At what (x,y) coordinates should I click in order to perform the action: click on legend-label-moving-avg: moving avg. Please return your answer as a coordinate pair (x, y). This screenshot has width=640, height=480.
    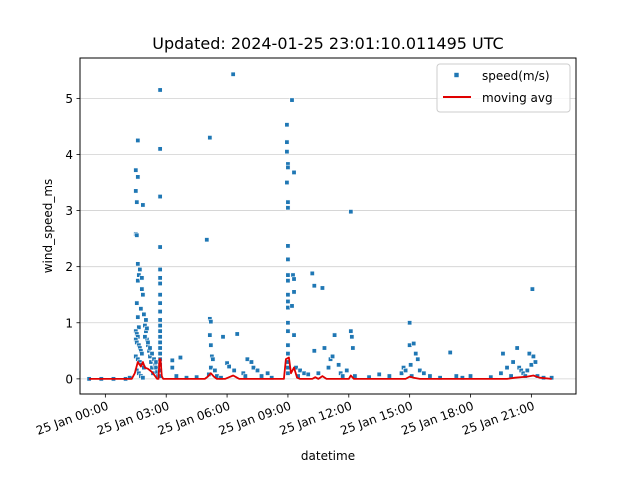
    Looking at the image, I should click on (517, 98).